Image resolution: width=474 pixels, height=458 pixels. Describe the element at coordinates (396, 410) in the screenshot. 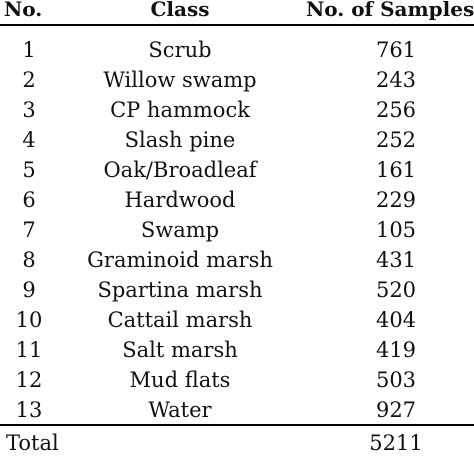

I see `row-samples: 927` at that location.